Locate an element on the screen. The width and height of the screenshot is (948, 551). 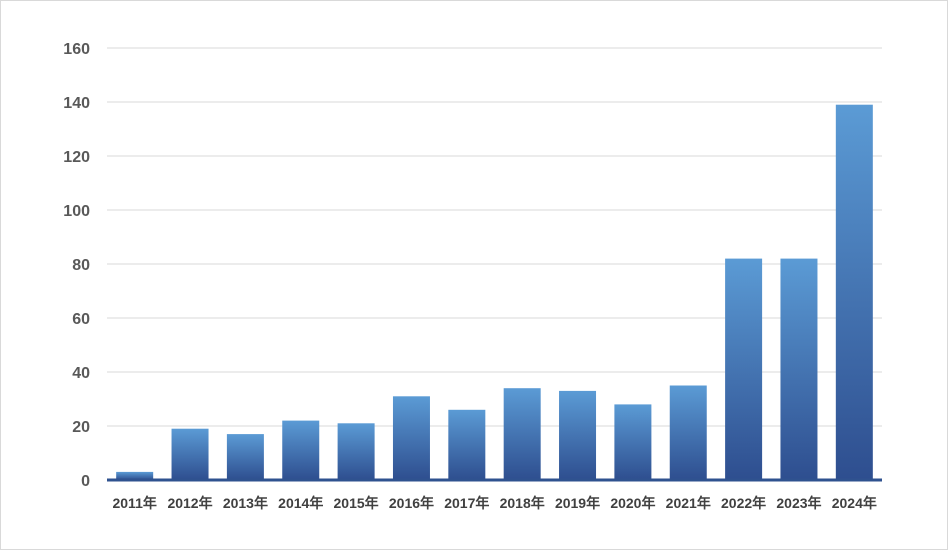
y-tick-label: 160 is located at coordinates (76, 49).